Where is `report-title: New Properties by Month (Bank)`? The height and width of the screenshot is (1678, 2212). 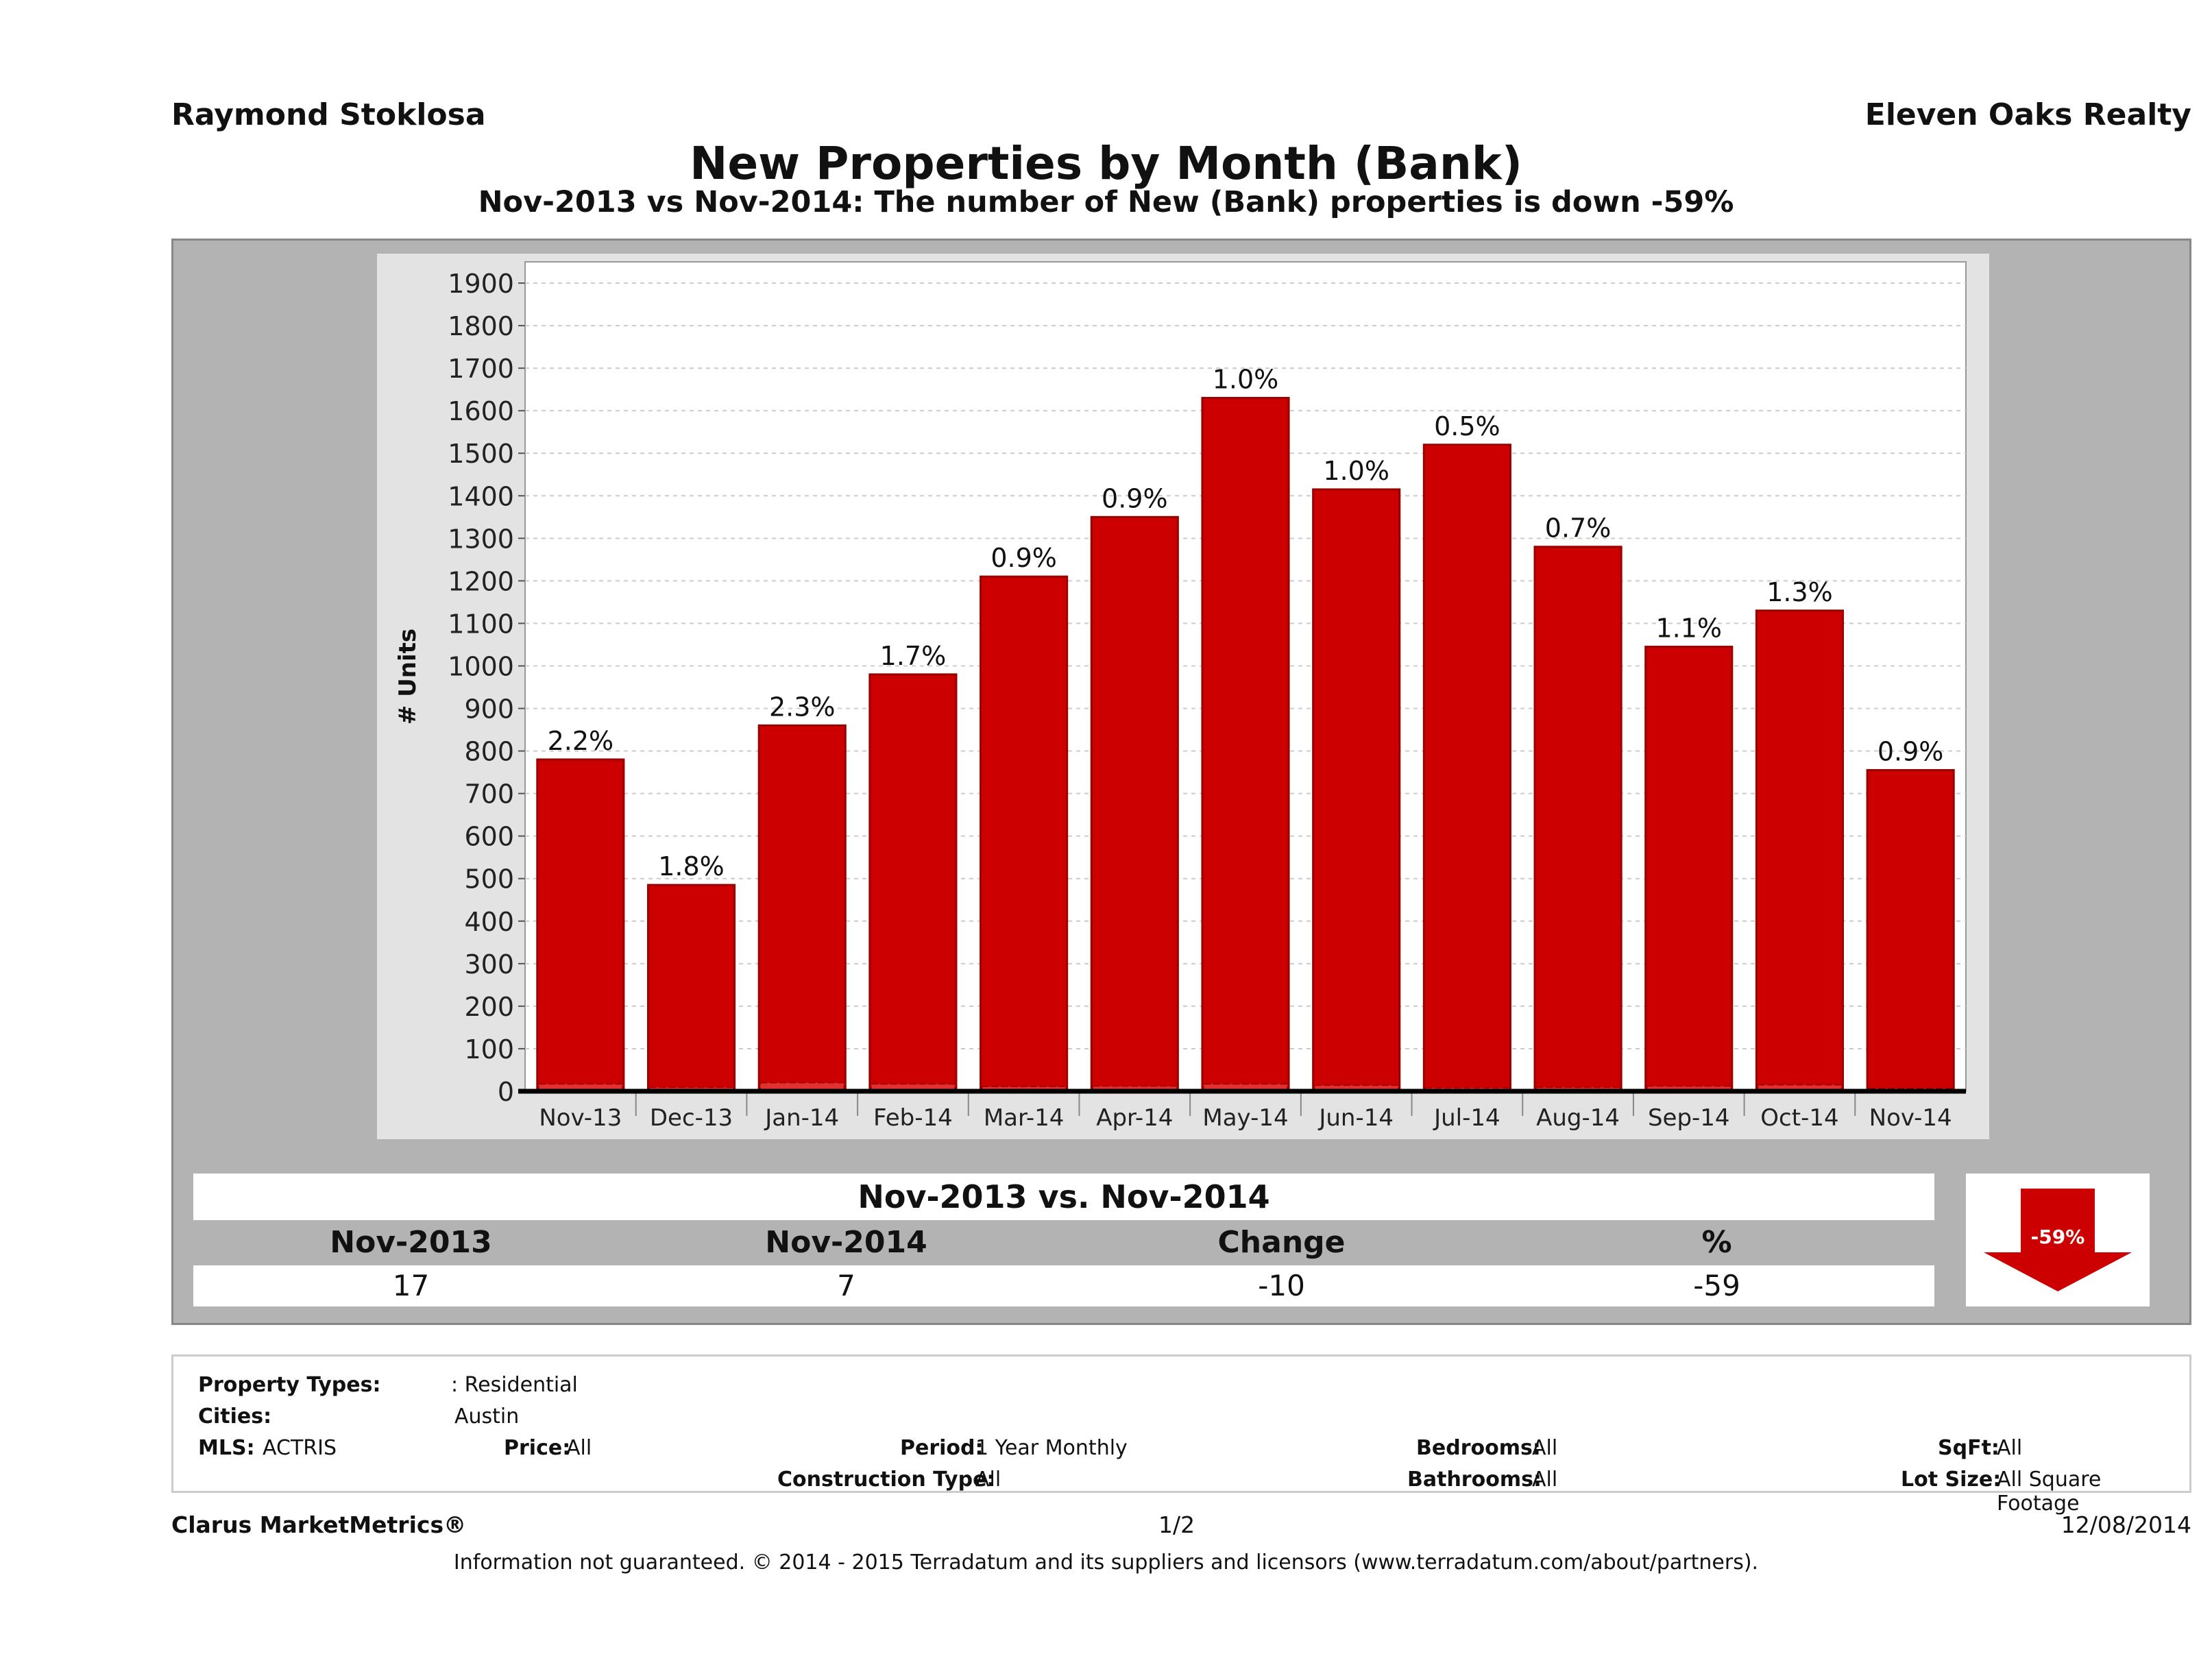
report-title: New Properties by Month (Bank) is located at coordinates (1106, 163).